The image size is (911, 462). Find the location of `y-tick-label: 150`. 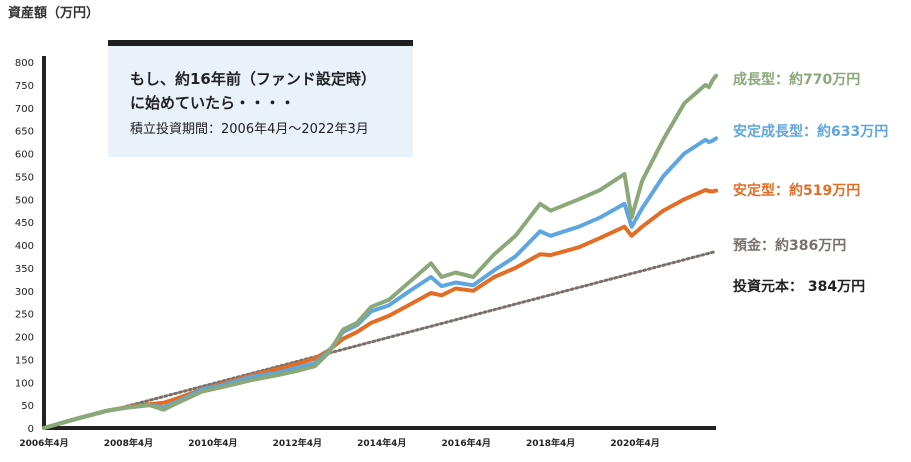

y-tick-label: 150 is located at coordinates (24, 360).